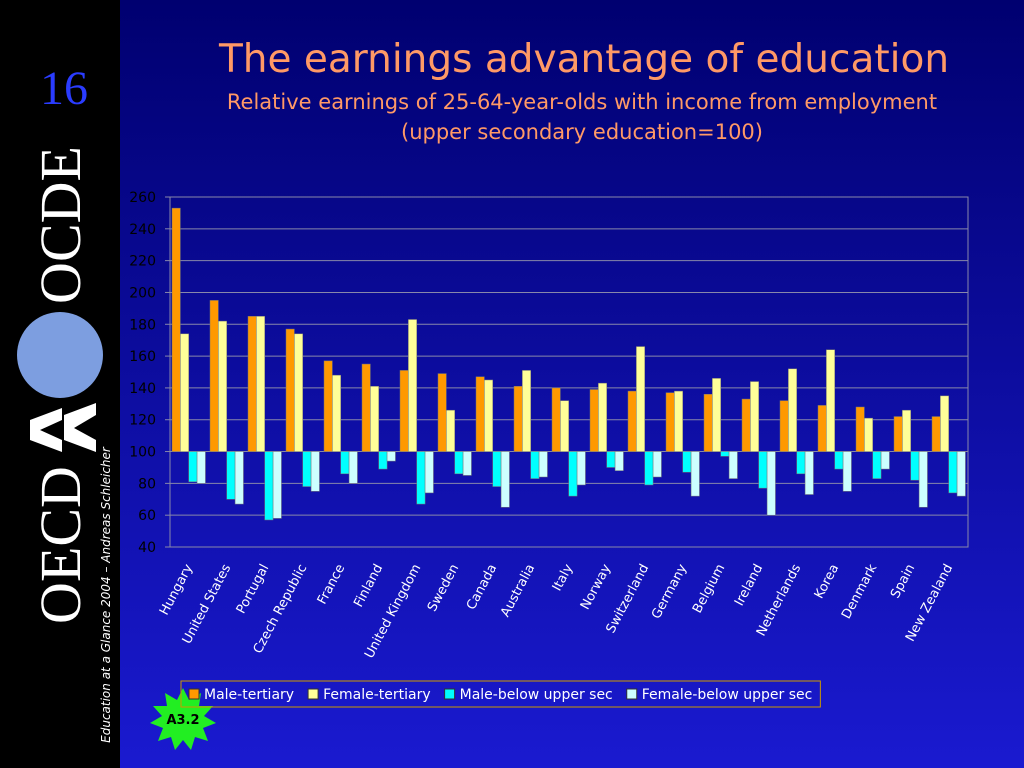  What do you see at coordinates (60, 225) in the screenshot?
I see `logo-text: OCDE` at bounding box center [60, 225].